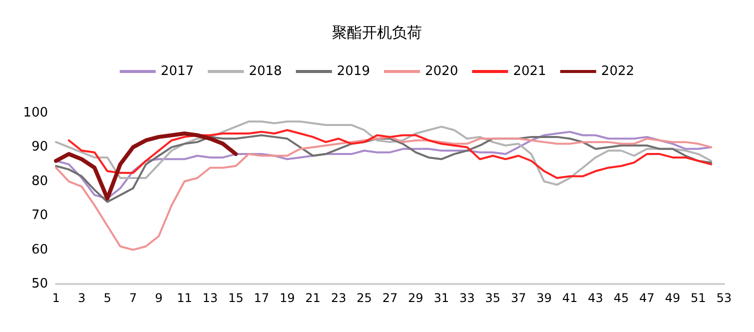 The image size is (754, 332). What do you see at coordinates (441, 71) in the screenshot?
I see `legend-label: 2020` at bounding box center [441, 71].